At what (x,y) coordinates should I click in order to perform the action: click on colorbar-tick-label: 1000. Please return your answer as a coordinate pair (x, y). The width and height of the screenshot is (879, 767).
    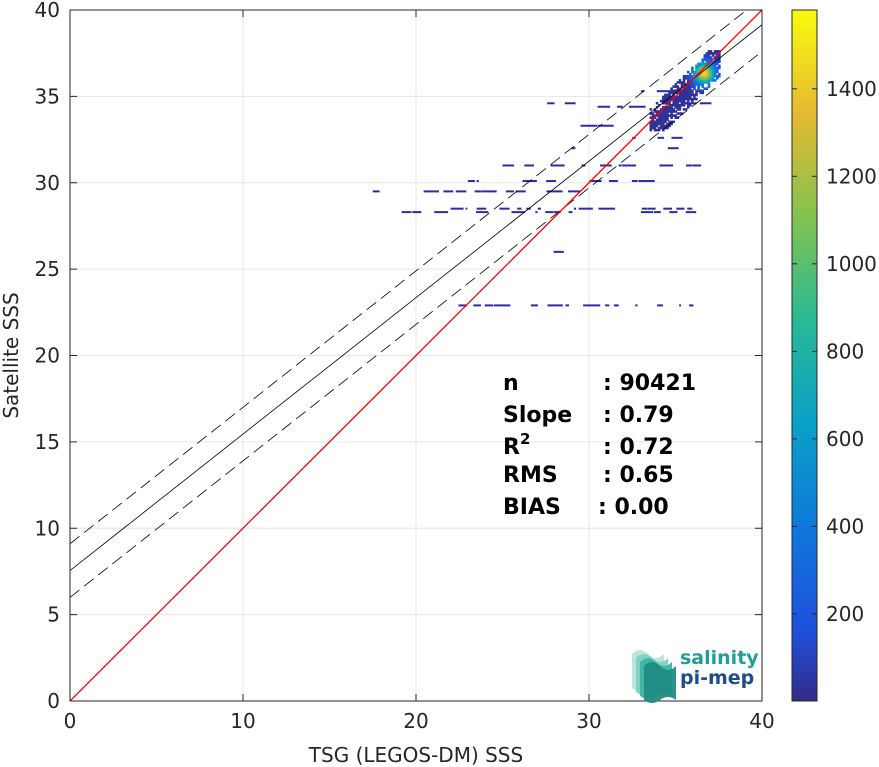
    Looking at the image, I should click on (851, 264).